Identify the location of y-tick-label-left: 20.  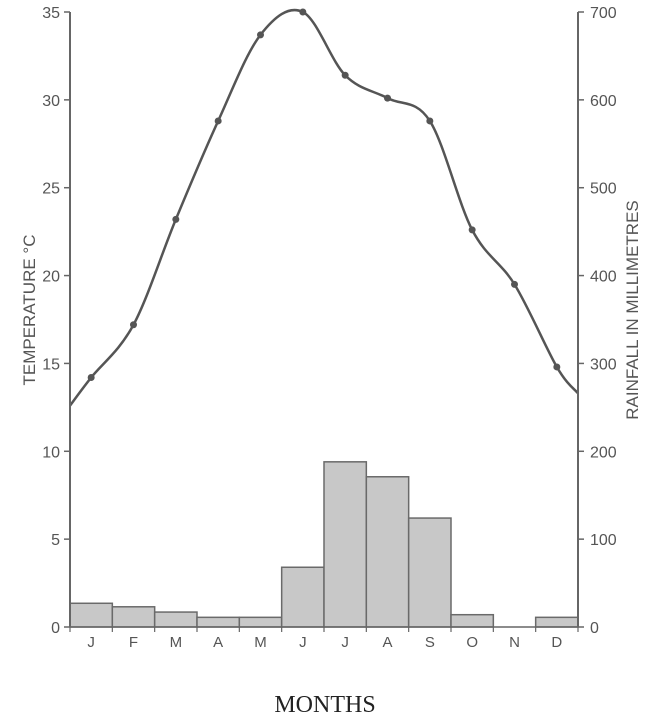
(51, 277).